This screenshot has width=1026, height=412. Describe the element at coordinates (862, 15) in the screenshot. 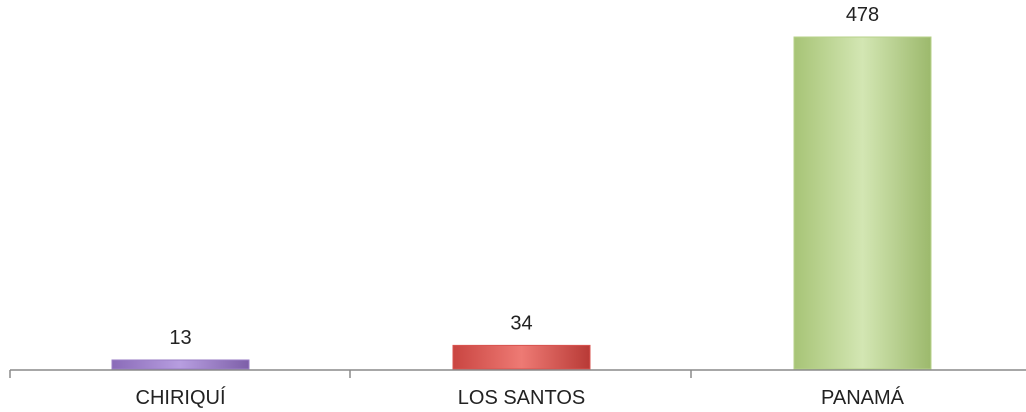

I see `data-label-2: 478` at that location.